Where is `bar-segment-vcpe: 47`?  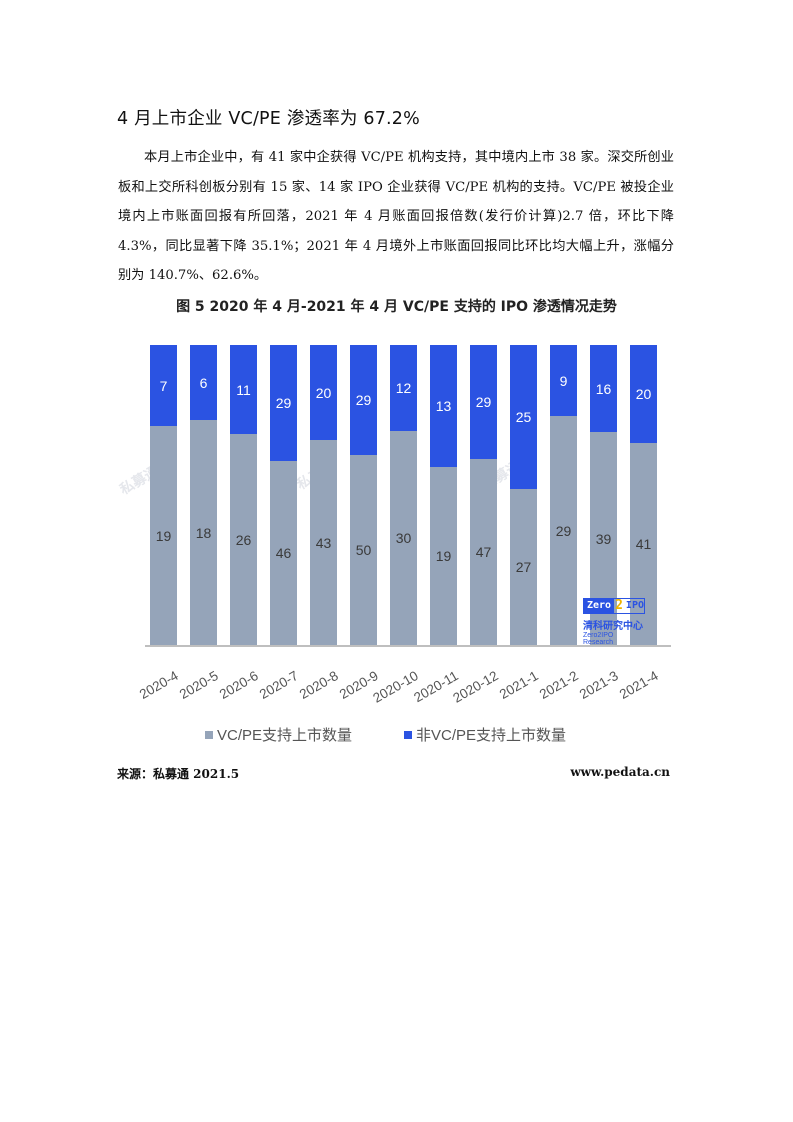 bar-segment-vcpe: 47 is located at coordinates (483, 552).